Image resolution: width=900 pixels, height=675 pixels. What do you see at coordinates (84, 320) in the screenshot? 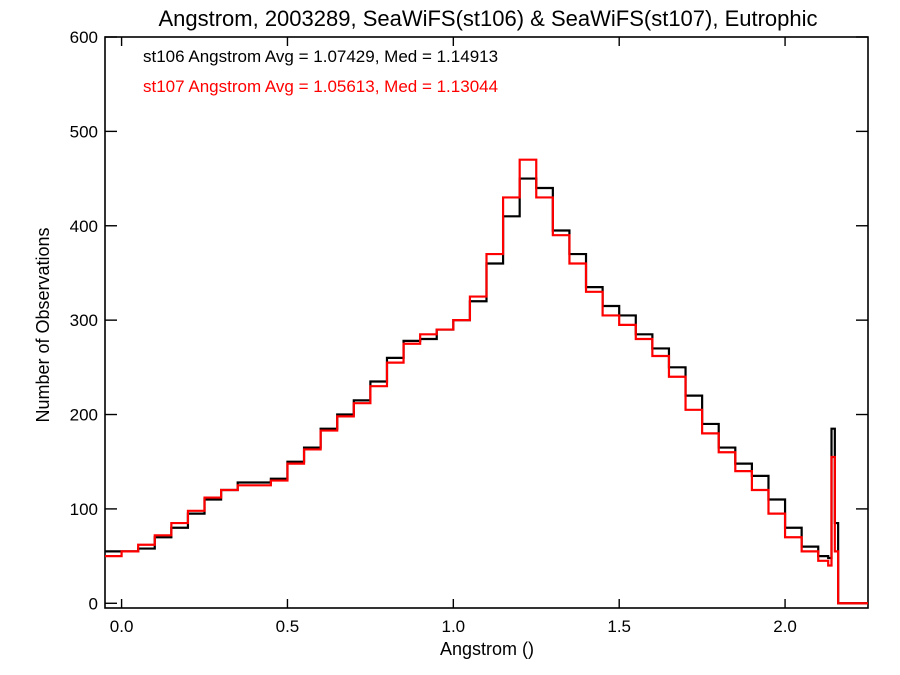
I see `y-tick-label: 300` at bounding box center [84, 320].